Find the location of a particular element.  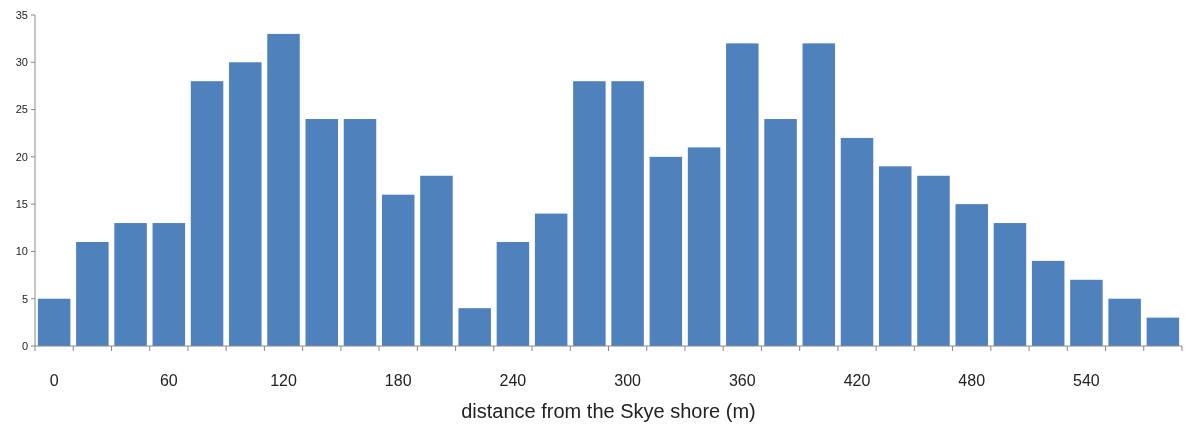

x-tick-label: 60 is located at coordinates (168, 380).